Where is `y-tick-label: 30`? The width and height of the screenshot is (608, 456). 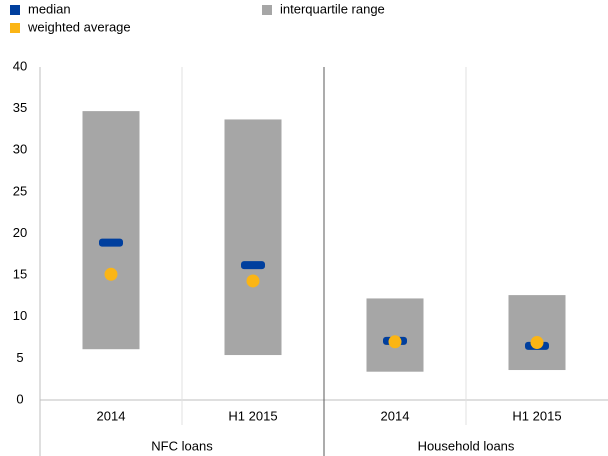 y-tick-label: 30 is located at coordinates (20, 149).